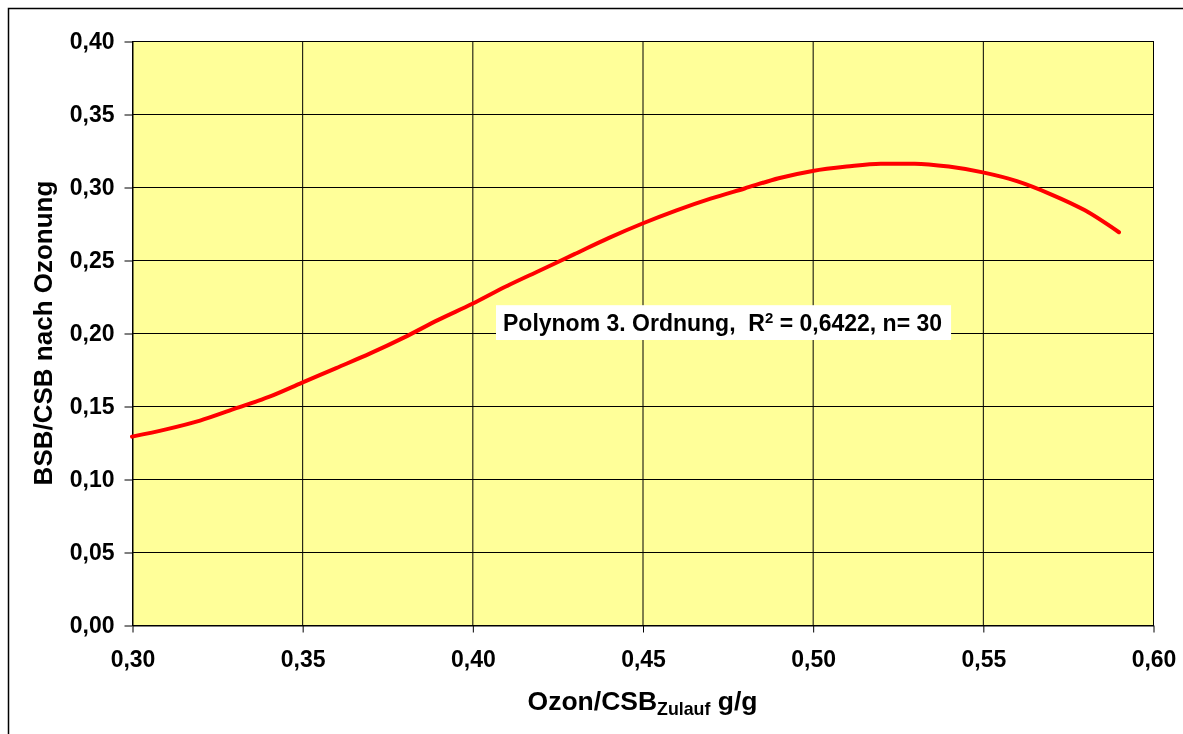 This screenshot has height=734, width=1183. Describe the element at coordinates (984, 658) in the screenshot. I see `x-tick-label: 0,55` at that location.